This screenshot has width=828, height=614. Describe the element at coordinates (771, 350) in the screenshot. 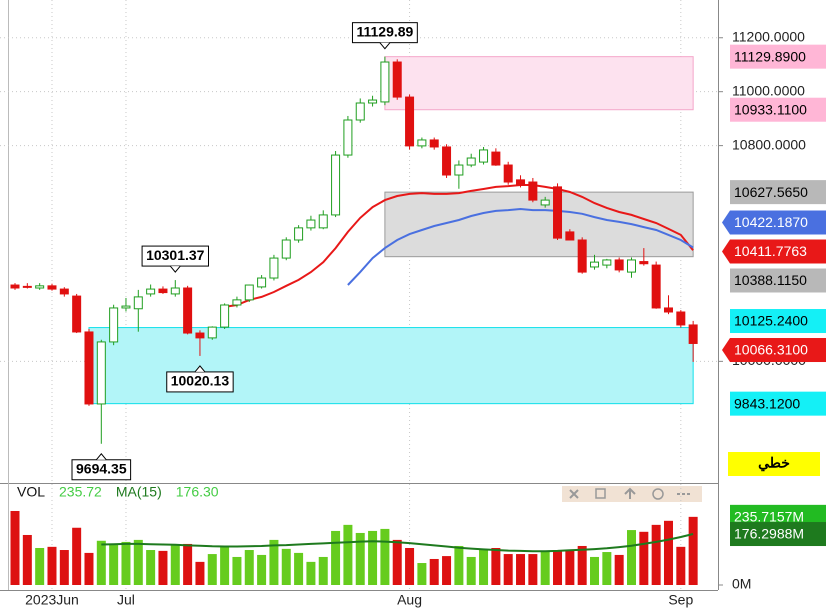

I see `price-label: 10066.3100` at that location.